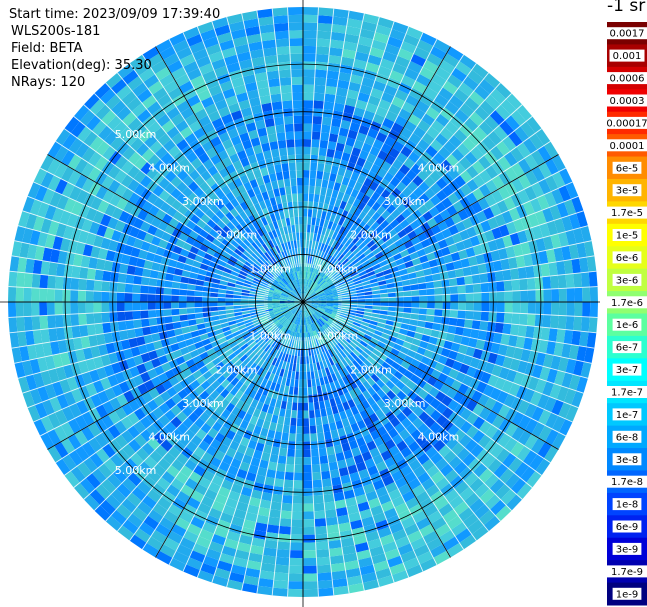 The height and width of the screenshot is (607, 647). Describe the element at coordinates (439, 167) in the screenshot. I see `range-ring-label: 4.00km` at that location.